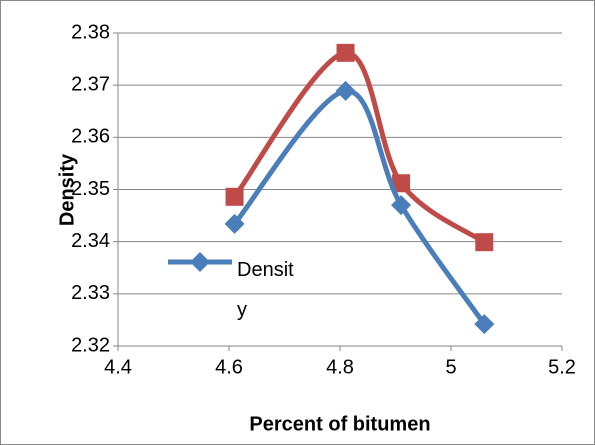  I want to click on y-axis-label: Density, so click(67, 189).